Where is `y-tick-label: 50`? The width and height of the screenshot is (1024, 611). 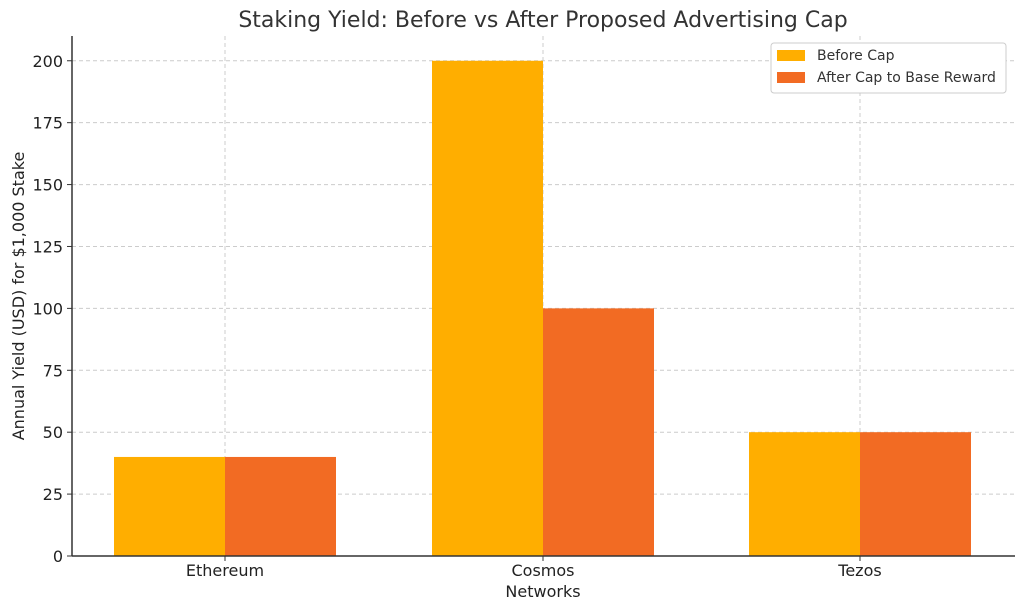 y-tick-label: 50 is located at coordinates (53, 432).